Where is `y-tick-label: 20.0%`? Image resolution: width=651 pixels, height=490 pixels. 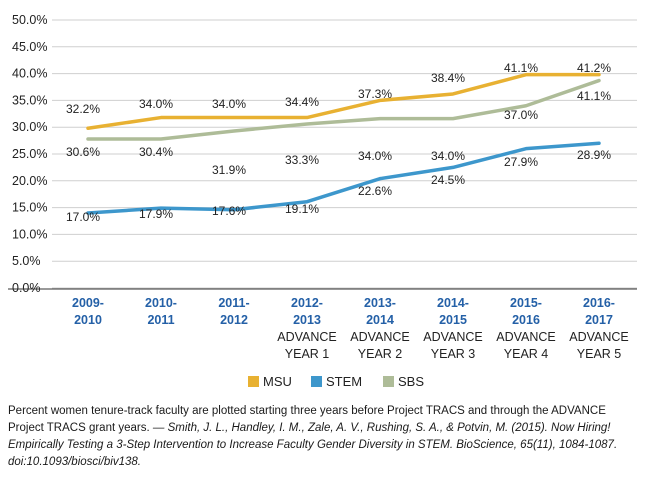
y-tick-label: 20.0% is located at coordinates (29, 181).